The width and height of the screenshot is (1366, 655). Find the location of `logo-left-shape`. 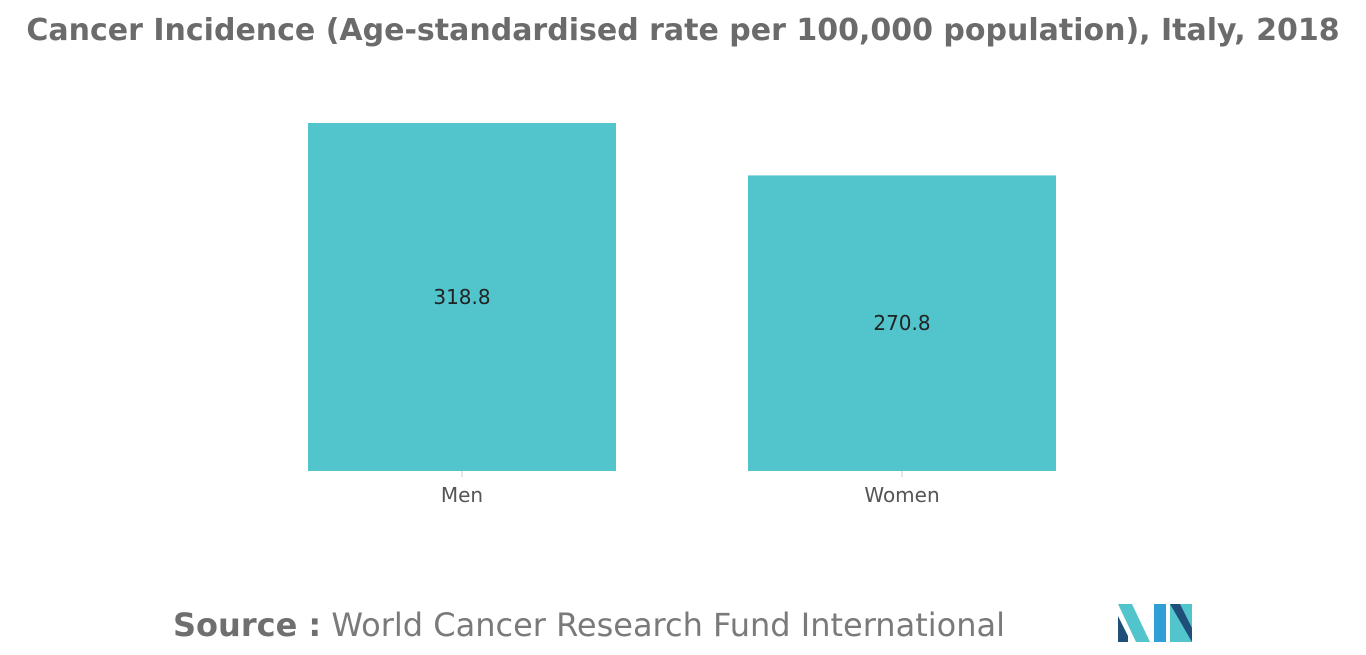

logo-left-shape is located at coordinates (1134, 623).